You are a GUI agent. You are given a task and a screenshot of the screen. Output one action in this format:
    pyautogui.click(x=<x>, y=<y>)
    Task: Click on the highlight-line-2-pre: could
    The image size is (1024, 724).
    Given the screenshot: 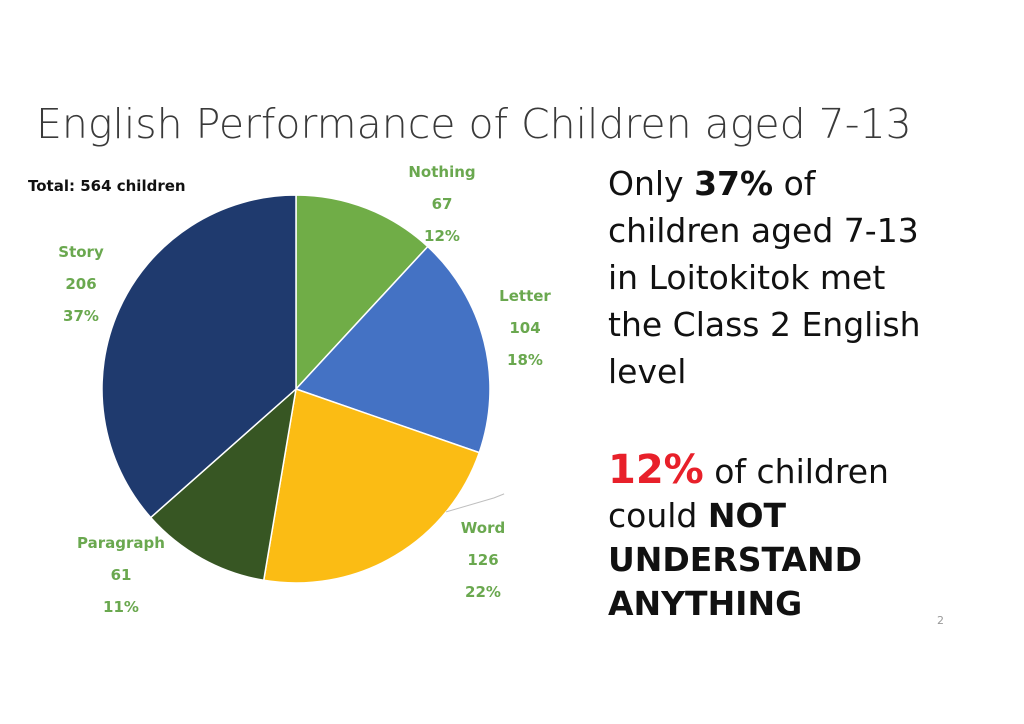 What is the action you would take?
    pyautogui.click(x=658, y=515)
    